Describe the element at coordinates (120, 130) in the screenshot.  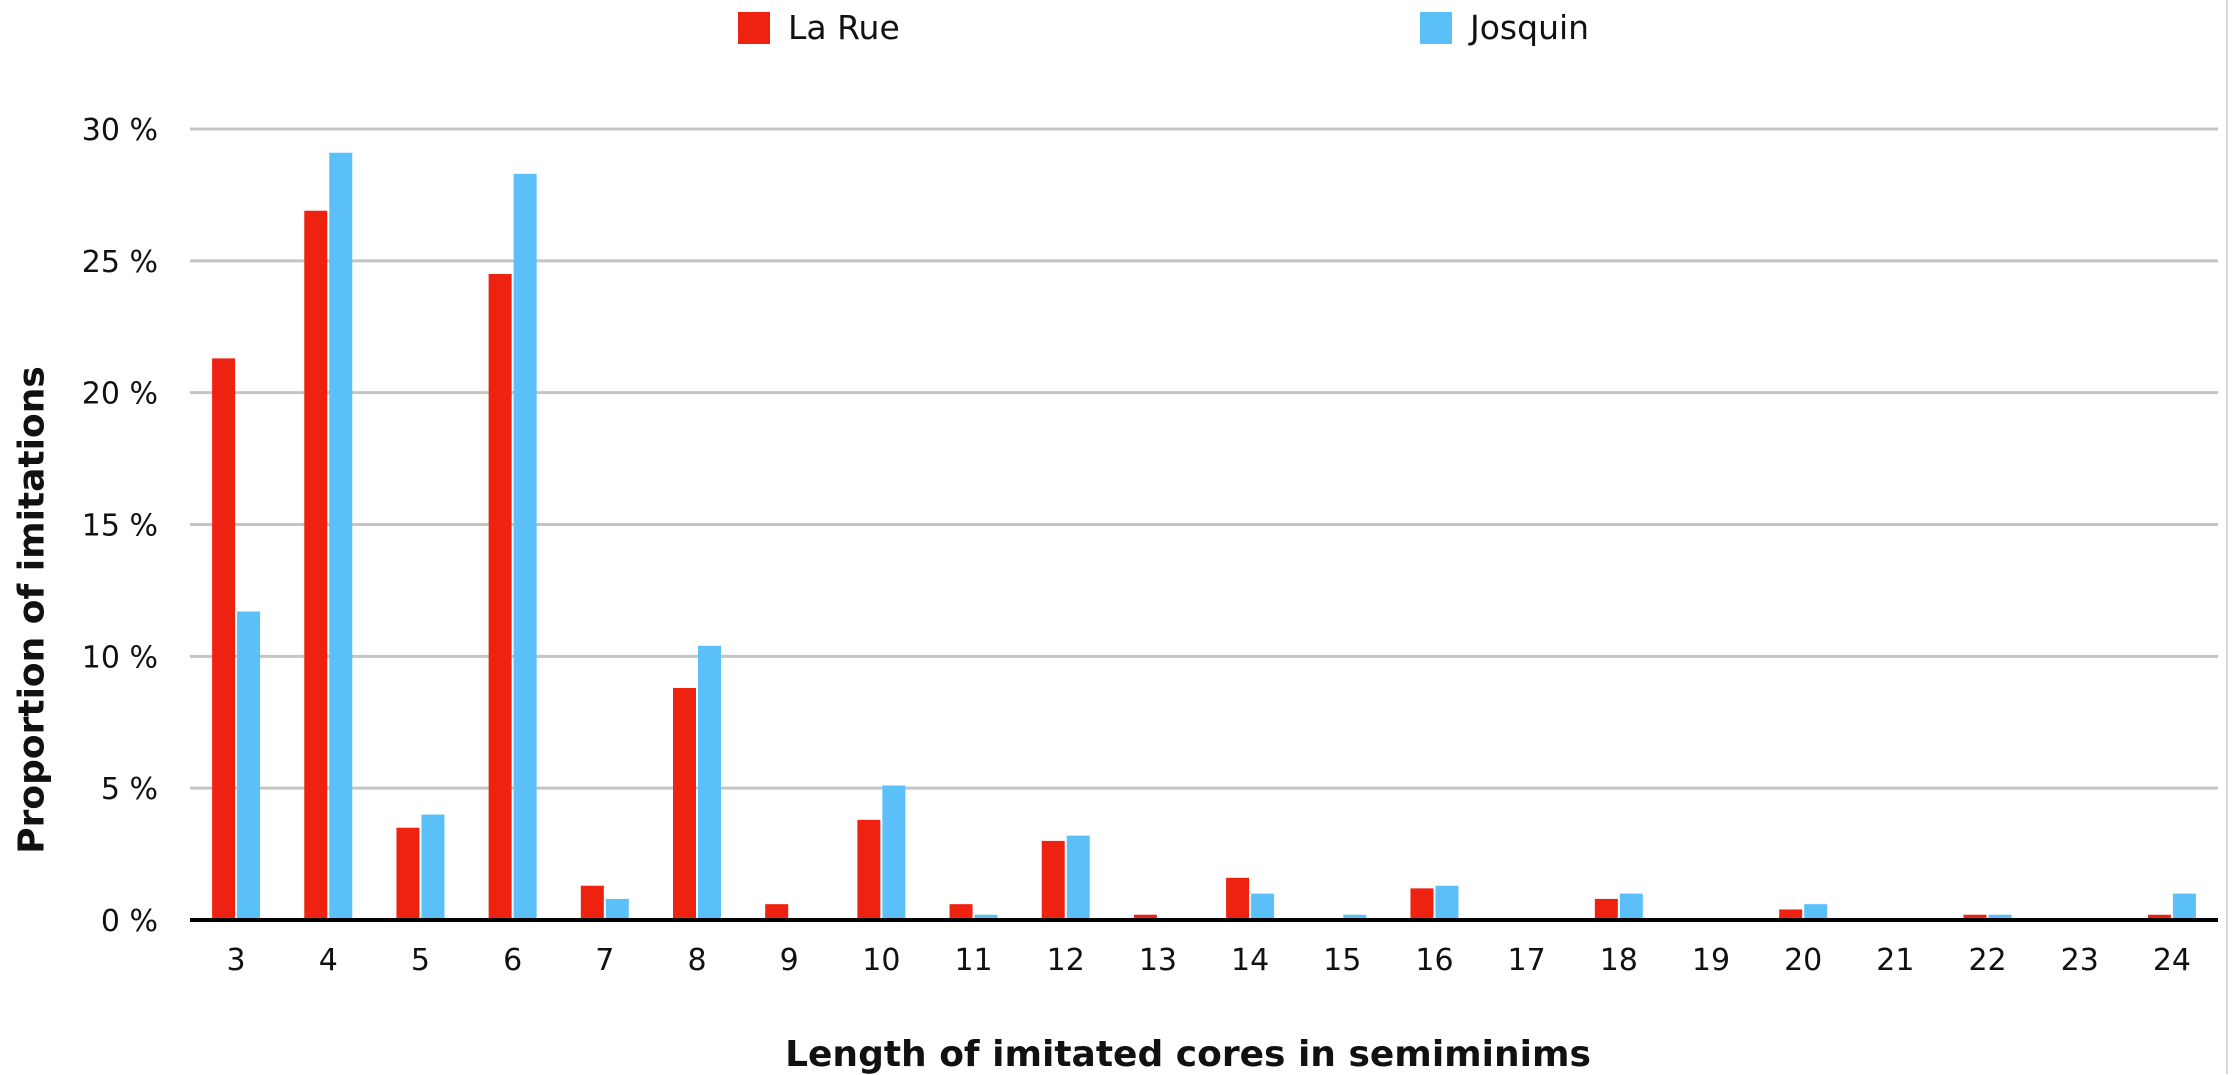
I see `y-tick-label: 30 %` at that location.